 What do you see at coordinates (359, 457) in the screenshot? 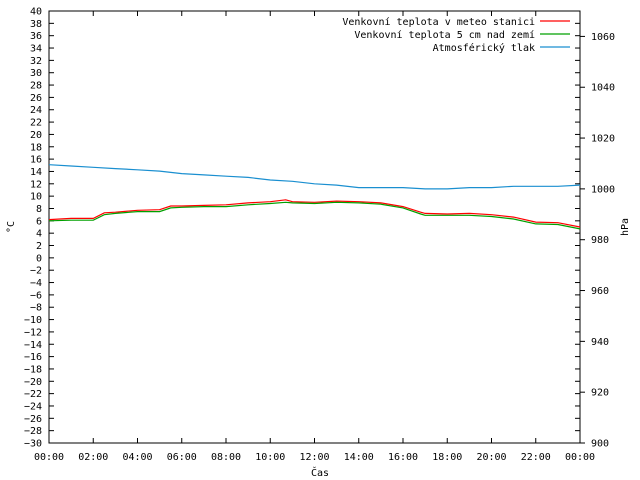
I see `x-tick-label: 14:00` at bounding box center [359, 457].